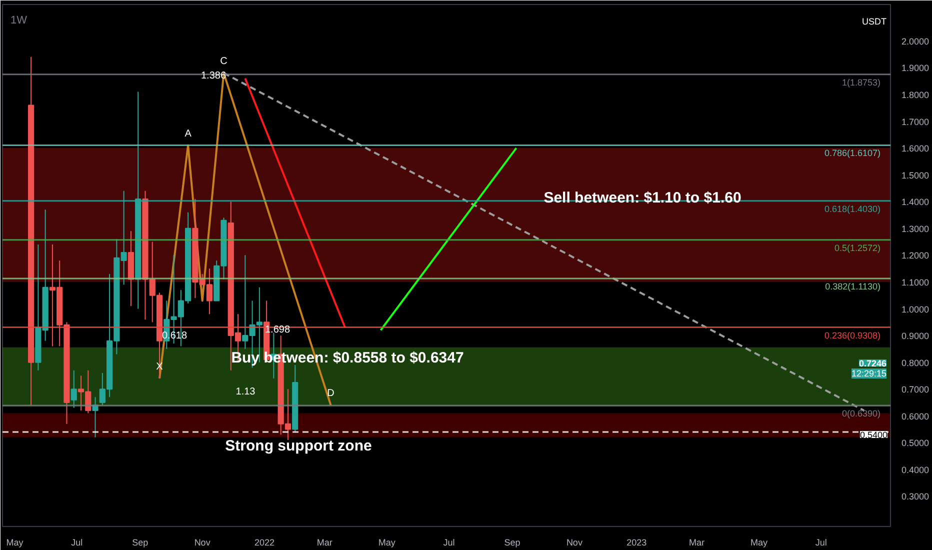  What do you see at coordinates (916, 282) in the screenshot?
I see `y-tick-label: 1.1000` at bounding box center [916, 282].